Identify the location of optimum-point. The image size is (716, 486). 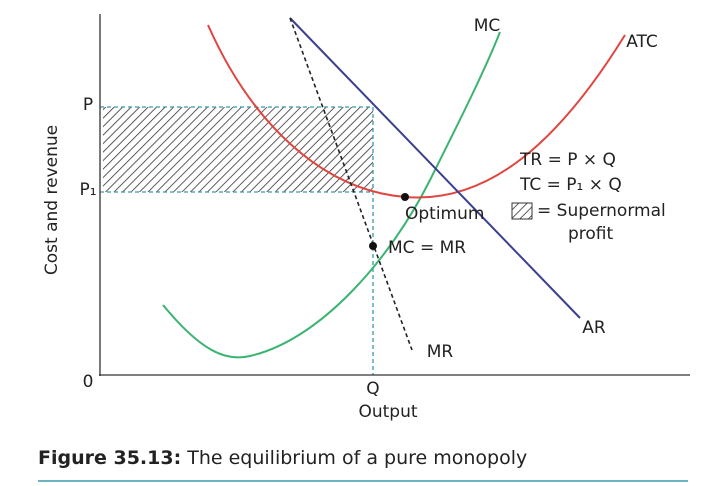
(405, 197).